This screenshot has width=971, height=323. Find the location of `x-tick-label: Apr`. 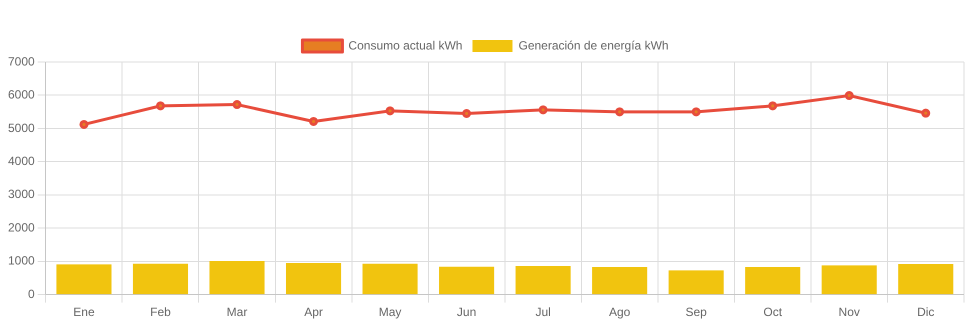

x-tick-label: Apr is located at coordinates (313, 312).